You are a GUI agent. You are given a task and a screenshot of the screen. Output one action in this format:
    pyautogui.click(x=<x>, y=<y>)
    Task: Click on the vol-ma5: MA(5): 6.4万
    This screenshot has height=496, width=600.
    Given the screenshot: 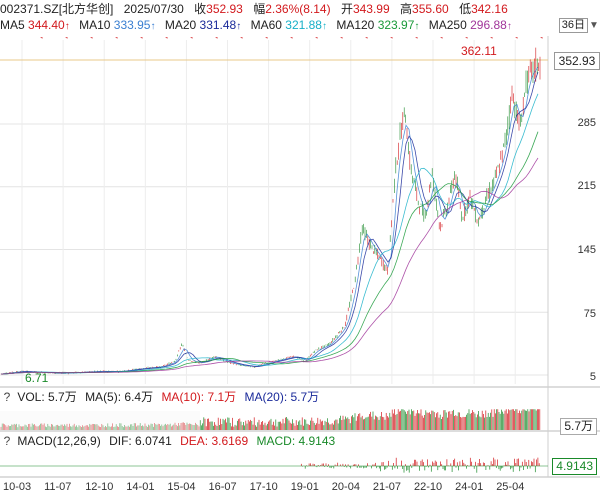 What is the action you would take?
    pyautogui.click(x=119, y=397)
    